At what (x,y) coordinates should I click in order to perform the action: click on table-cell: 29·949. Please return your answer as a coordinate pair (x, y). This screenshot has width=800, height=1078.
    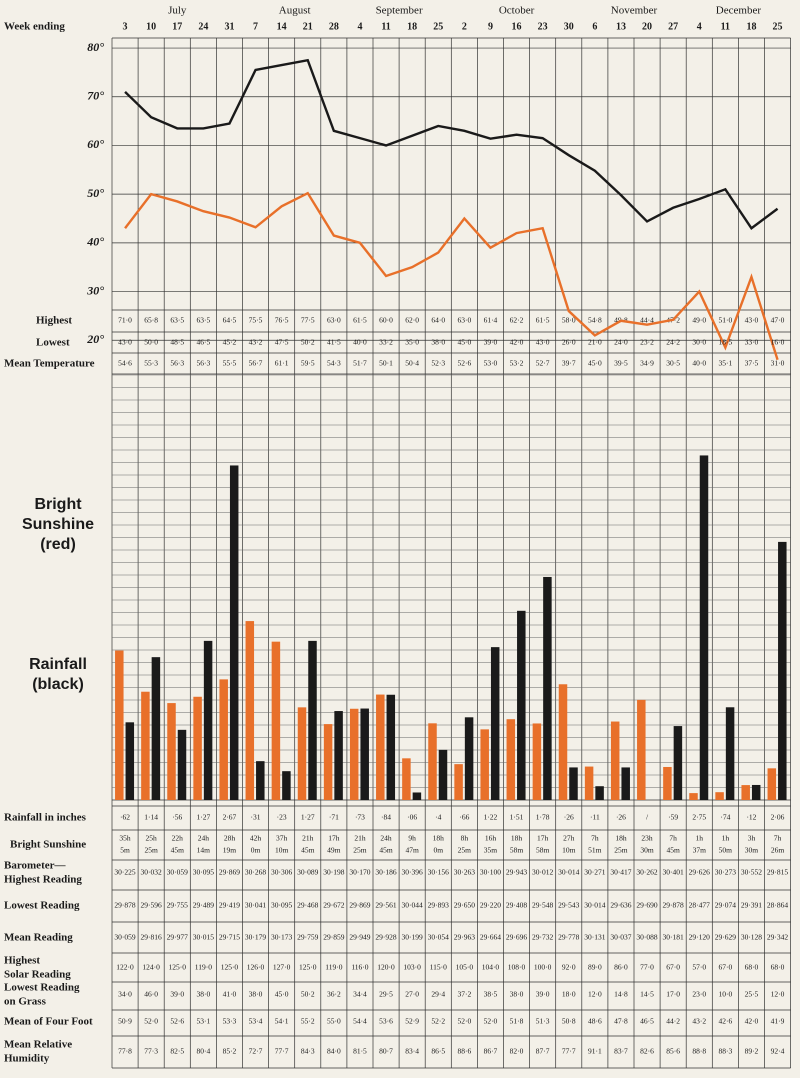
    Looking at the image, I should click on (359, 937).